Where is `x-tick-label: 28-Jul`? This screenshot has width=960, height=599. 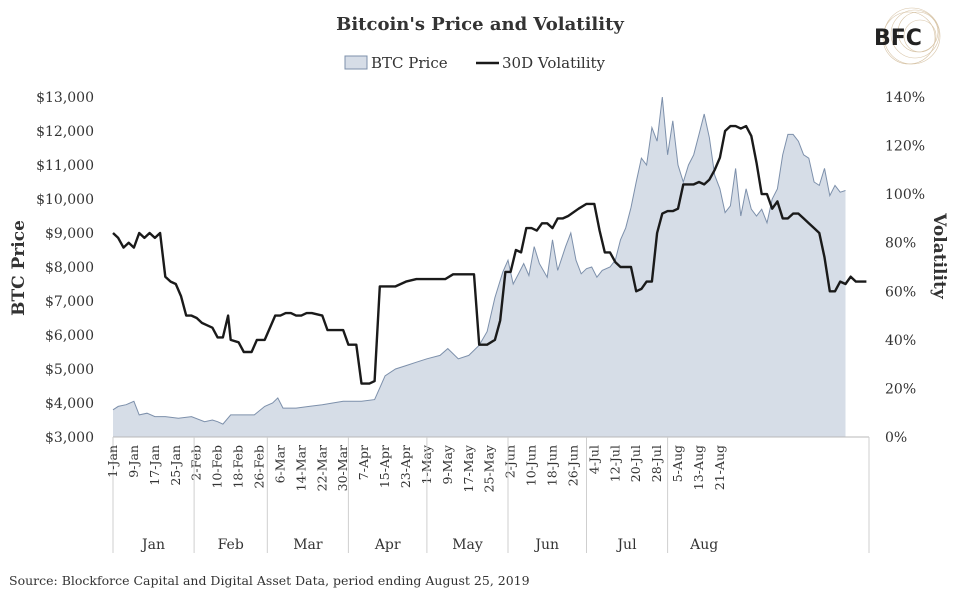
x-tick-label: 28-Jul is located at coordinates (656, 463).